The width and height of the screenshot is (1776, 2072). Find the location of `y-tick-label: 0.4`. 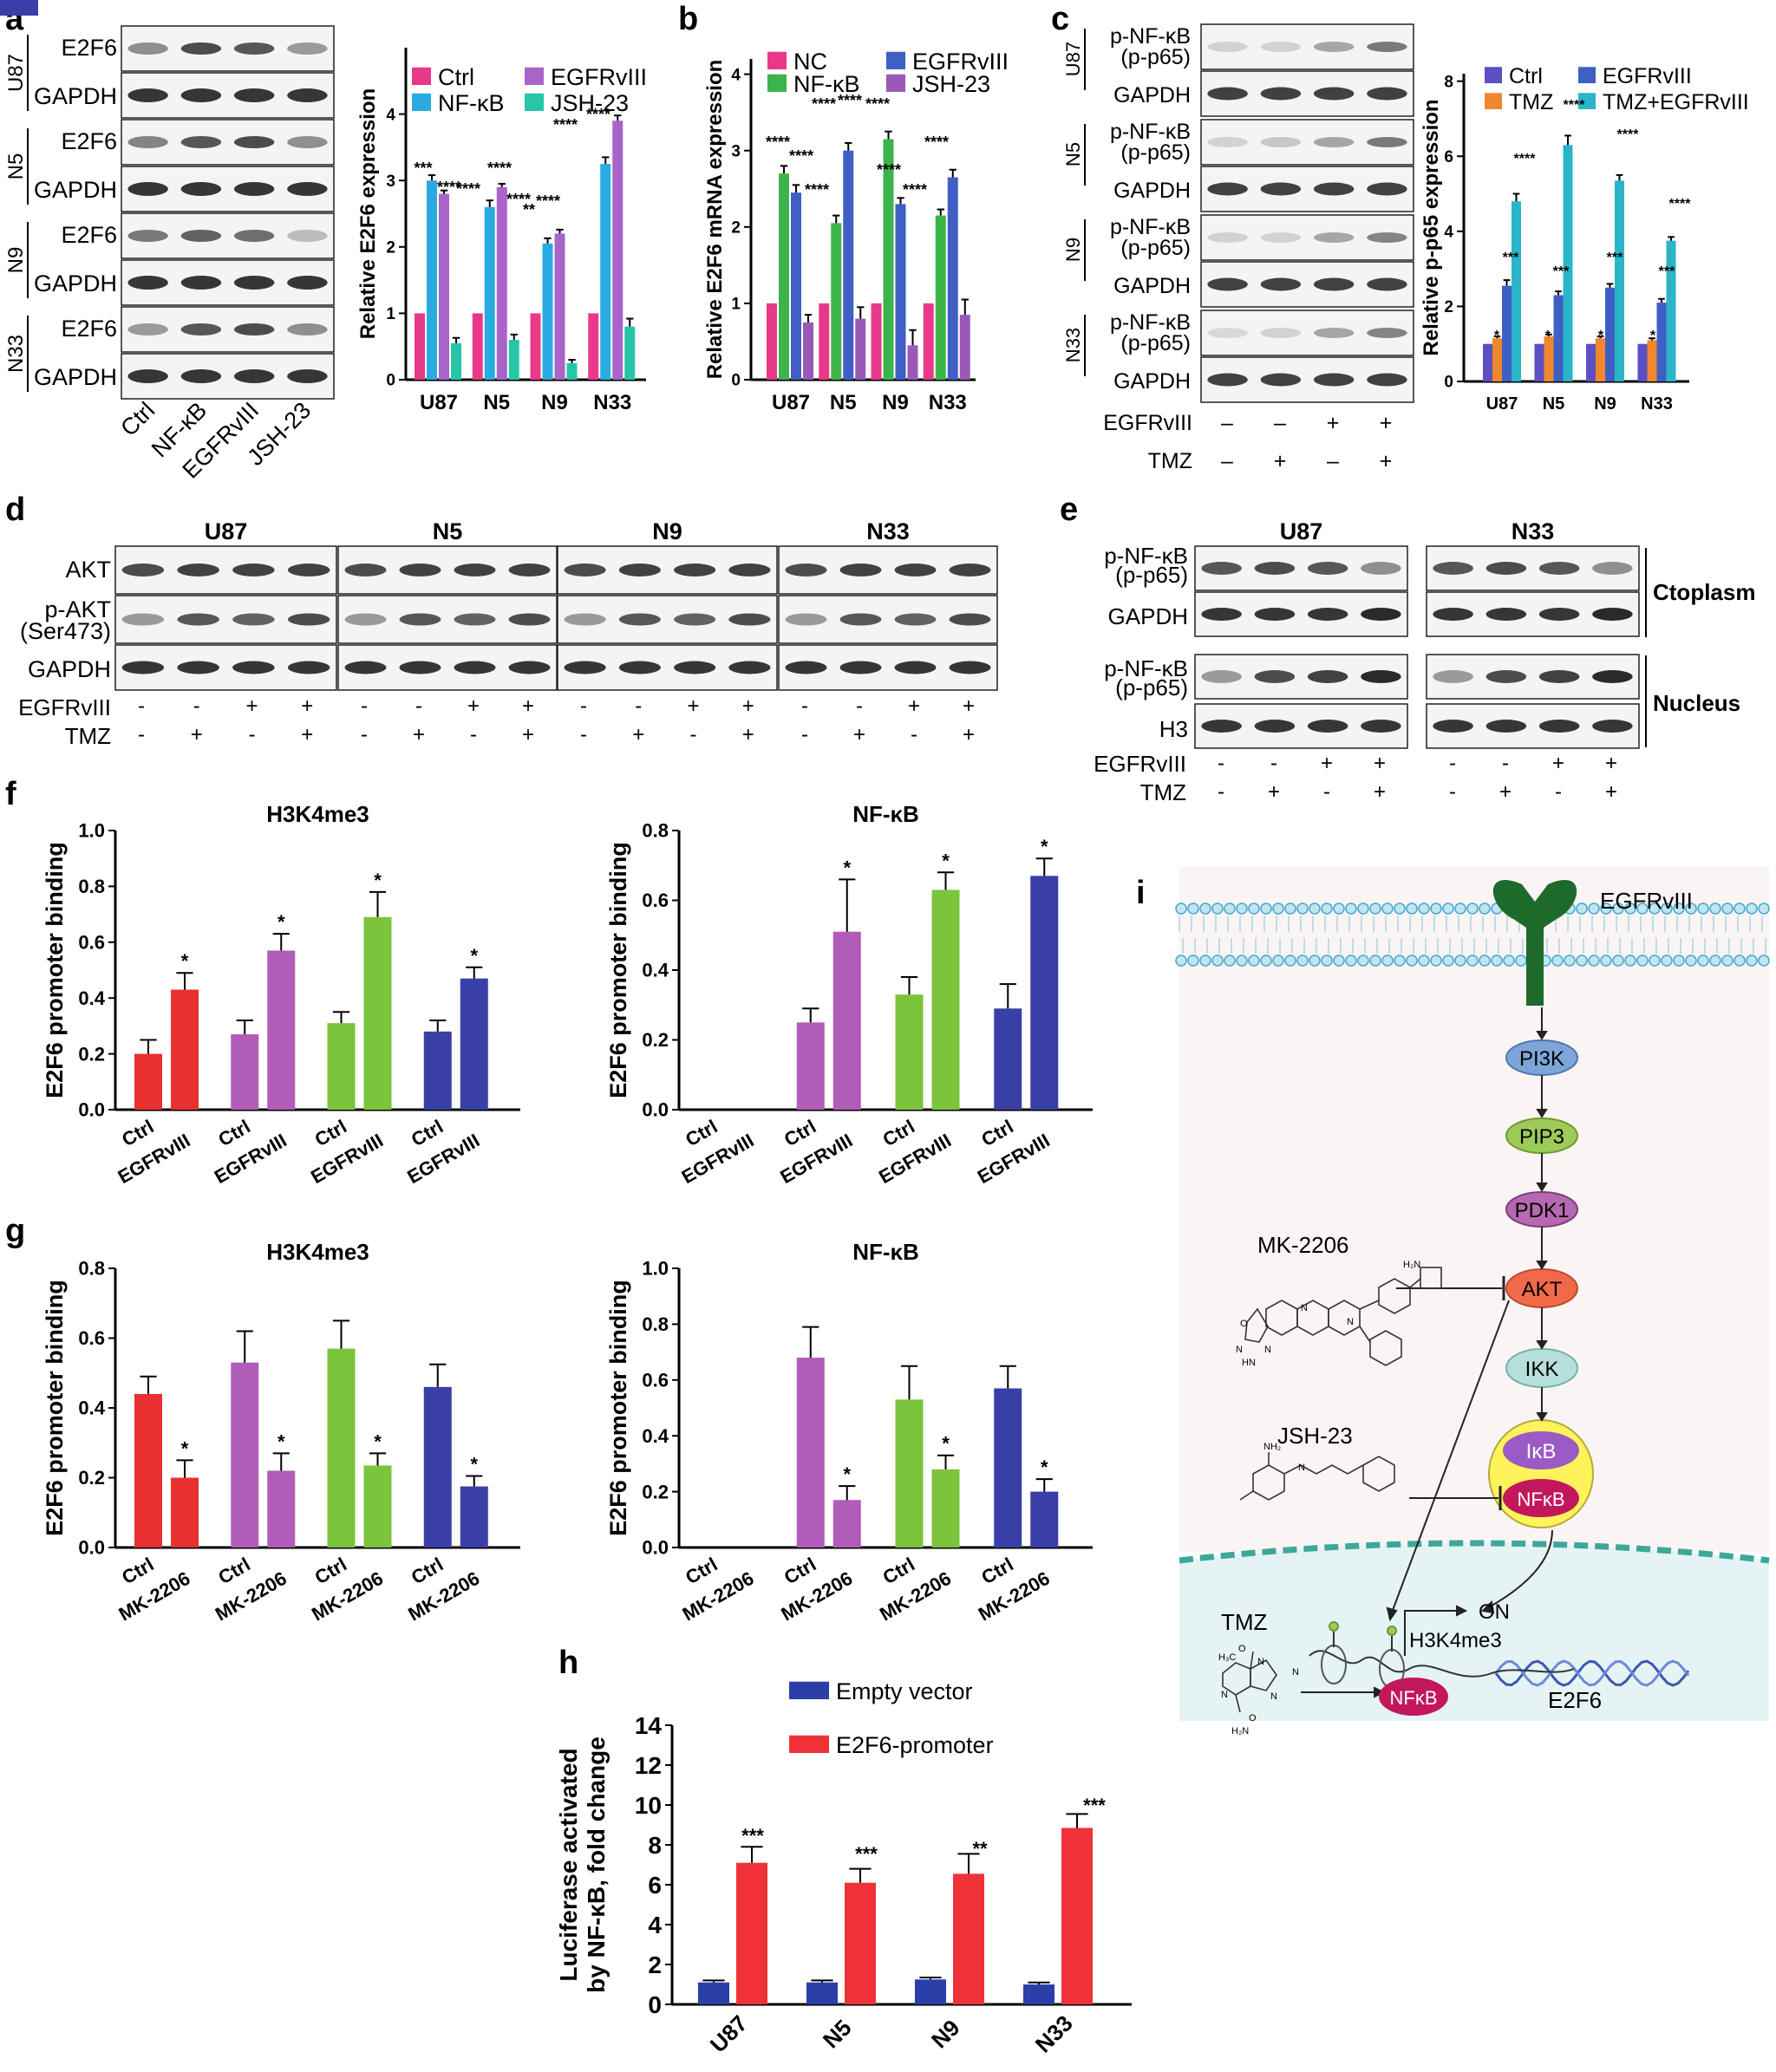

y-tick-label: 0.4 is located at coordinates (655, 1436).